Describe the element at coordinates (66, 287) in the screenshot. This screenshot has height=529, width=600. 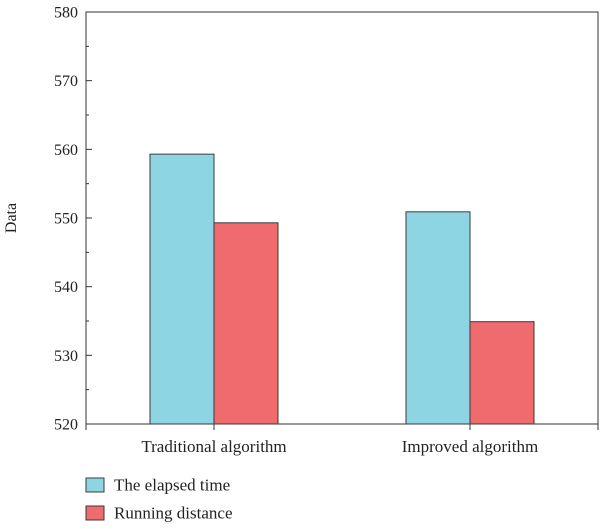
I see `y-tick-label: 540` at that location.